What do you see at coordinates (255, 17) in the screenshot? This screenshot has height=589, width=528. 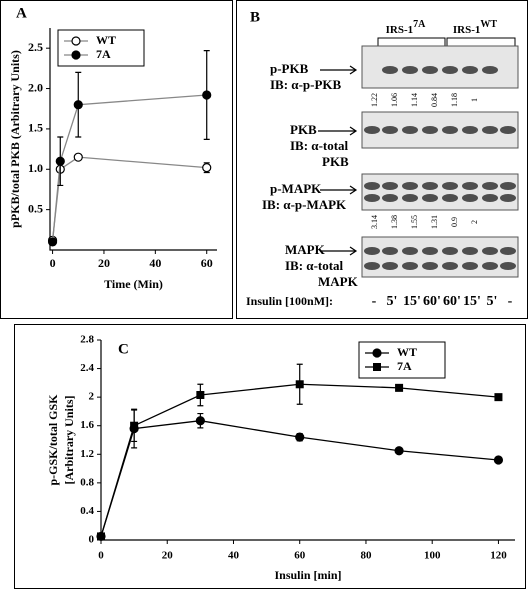 I see `panel-label: B` at bounding box center [255, 17].